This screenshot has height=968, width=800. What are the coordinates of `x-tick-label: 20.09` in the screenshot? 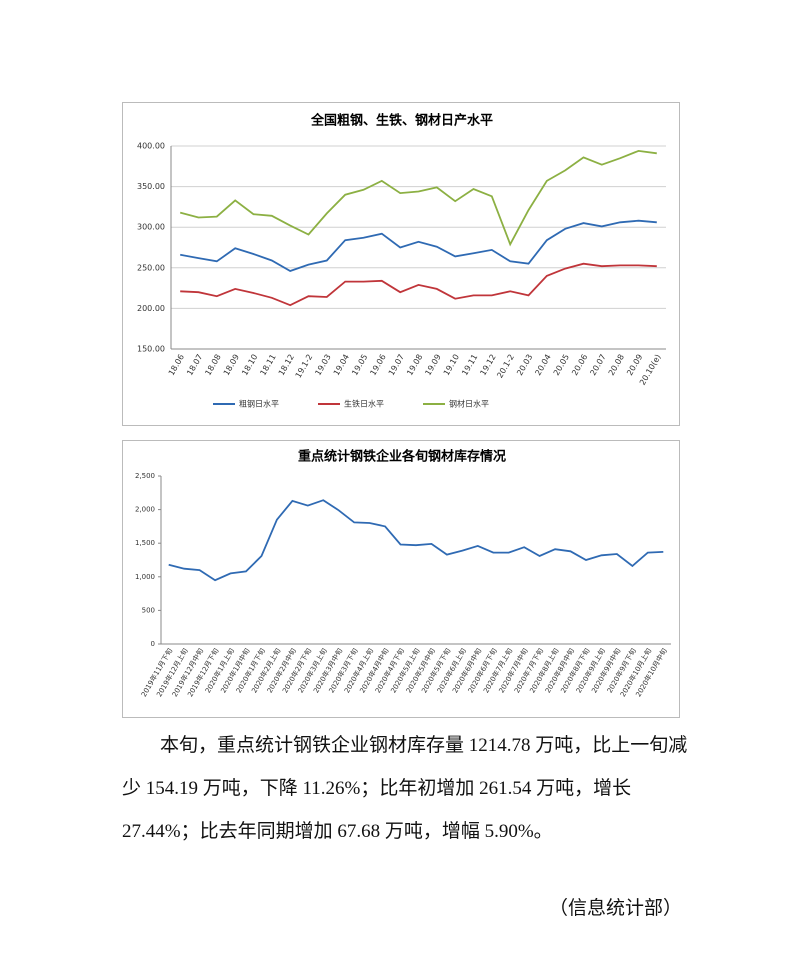 It's located at (634, 365).